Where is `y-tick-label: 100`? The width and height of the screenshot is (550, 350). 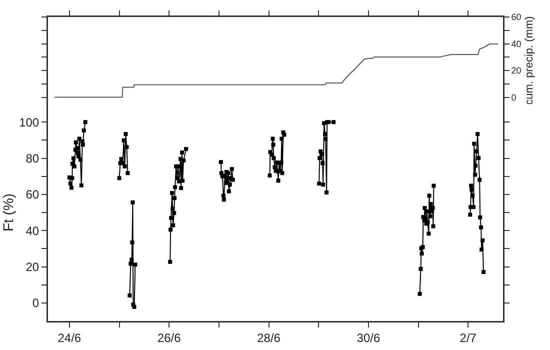
y-tick-label: 100 is located at coordinates (29, 122).